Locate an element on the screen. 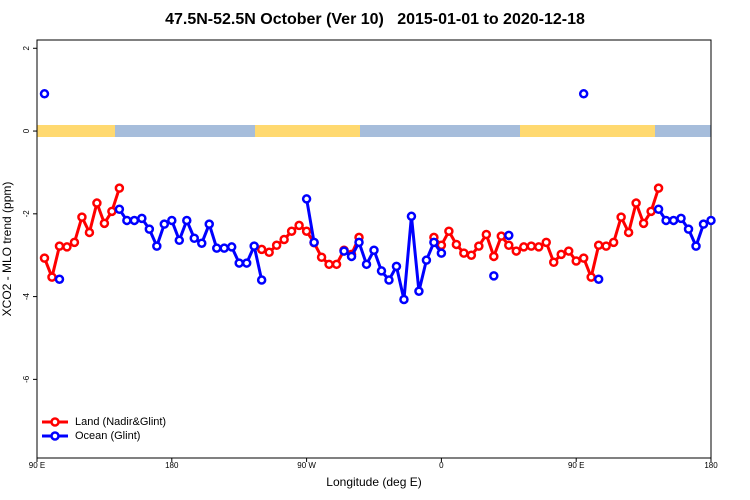 The height and width of the screenshot is (500, 750). y-axis-label: XCO2 - MLO trend (ppm) is located at coordinates (7, 249).